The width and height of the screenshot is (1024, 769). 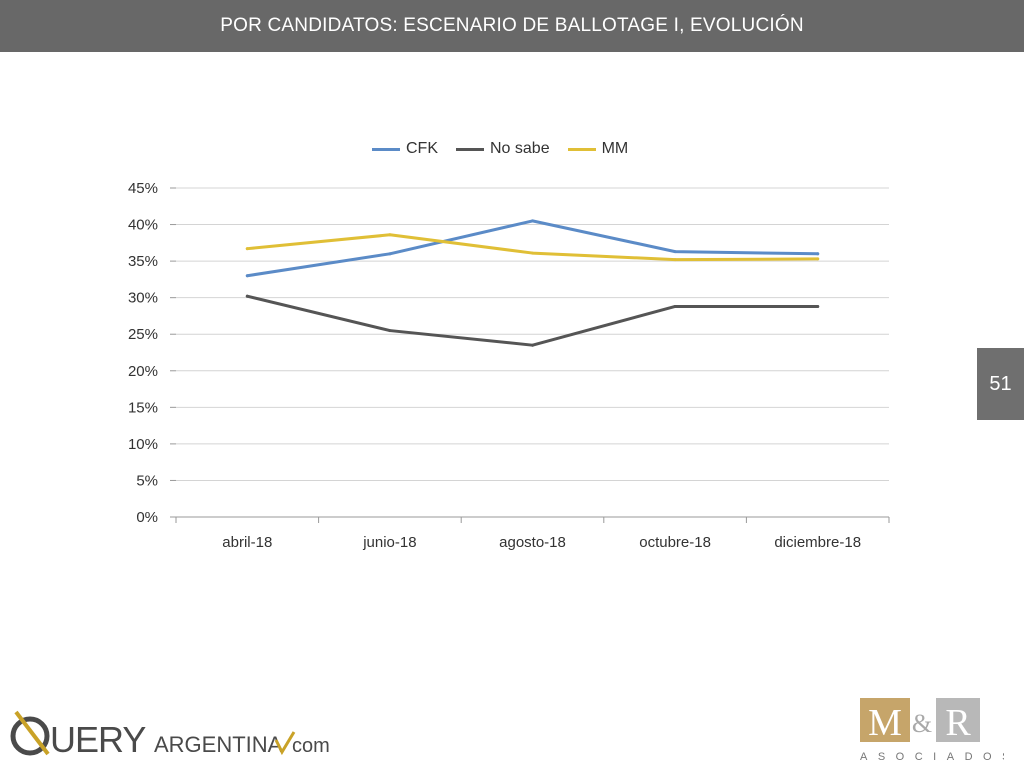 I want to click on svg-text: UERY, so click(x=98, y=739).